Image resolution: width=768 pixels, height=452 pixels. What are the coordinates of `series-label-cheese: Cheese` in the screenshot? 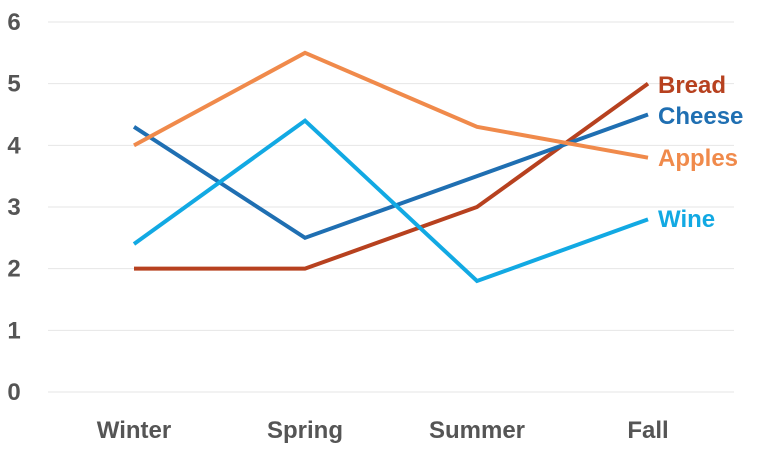 It's located at (700, 116).